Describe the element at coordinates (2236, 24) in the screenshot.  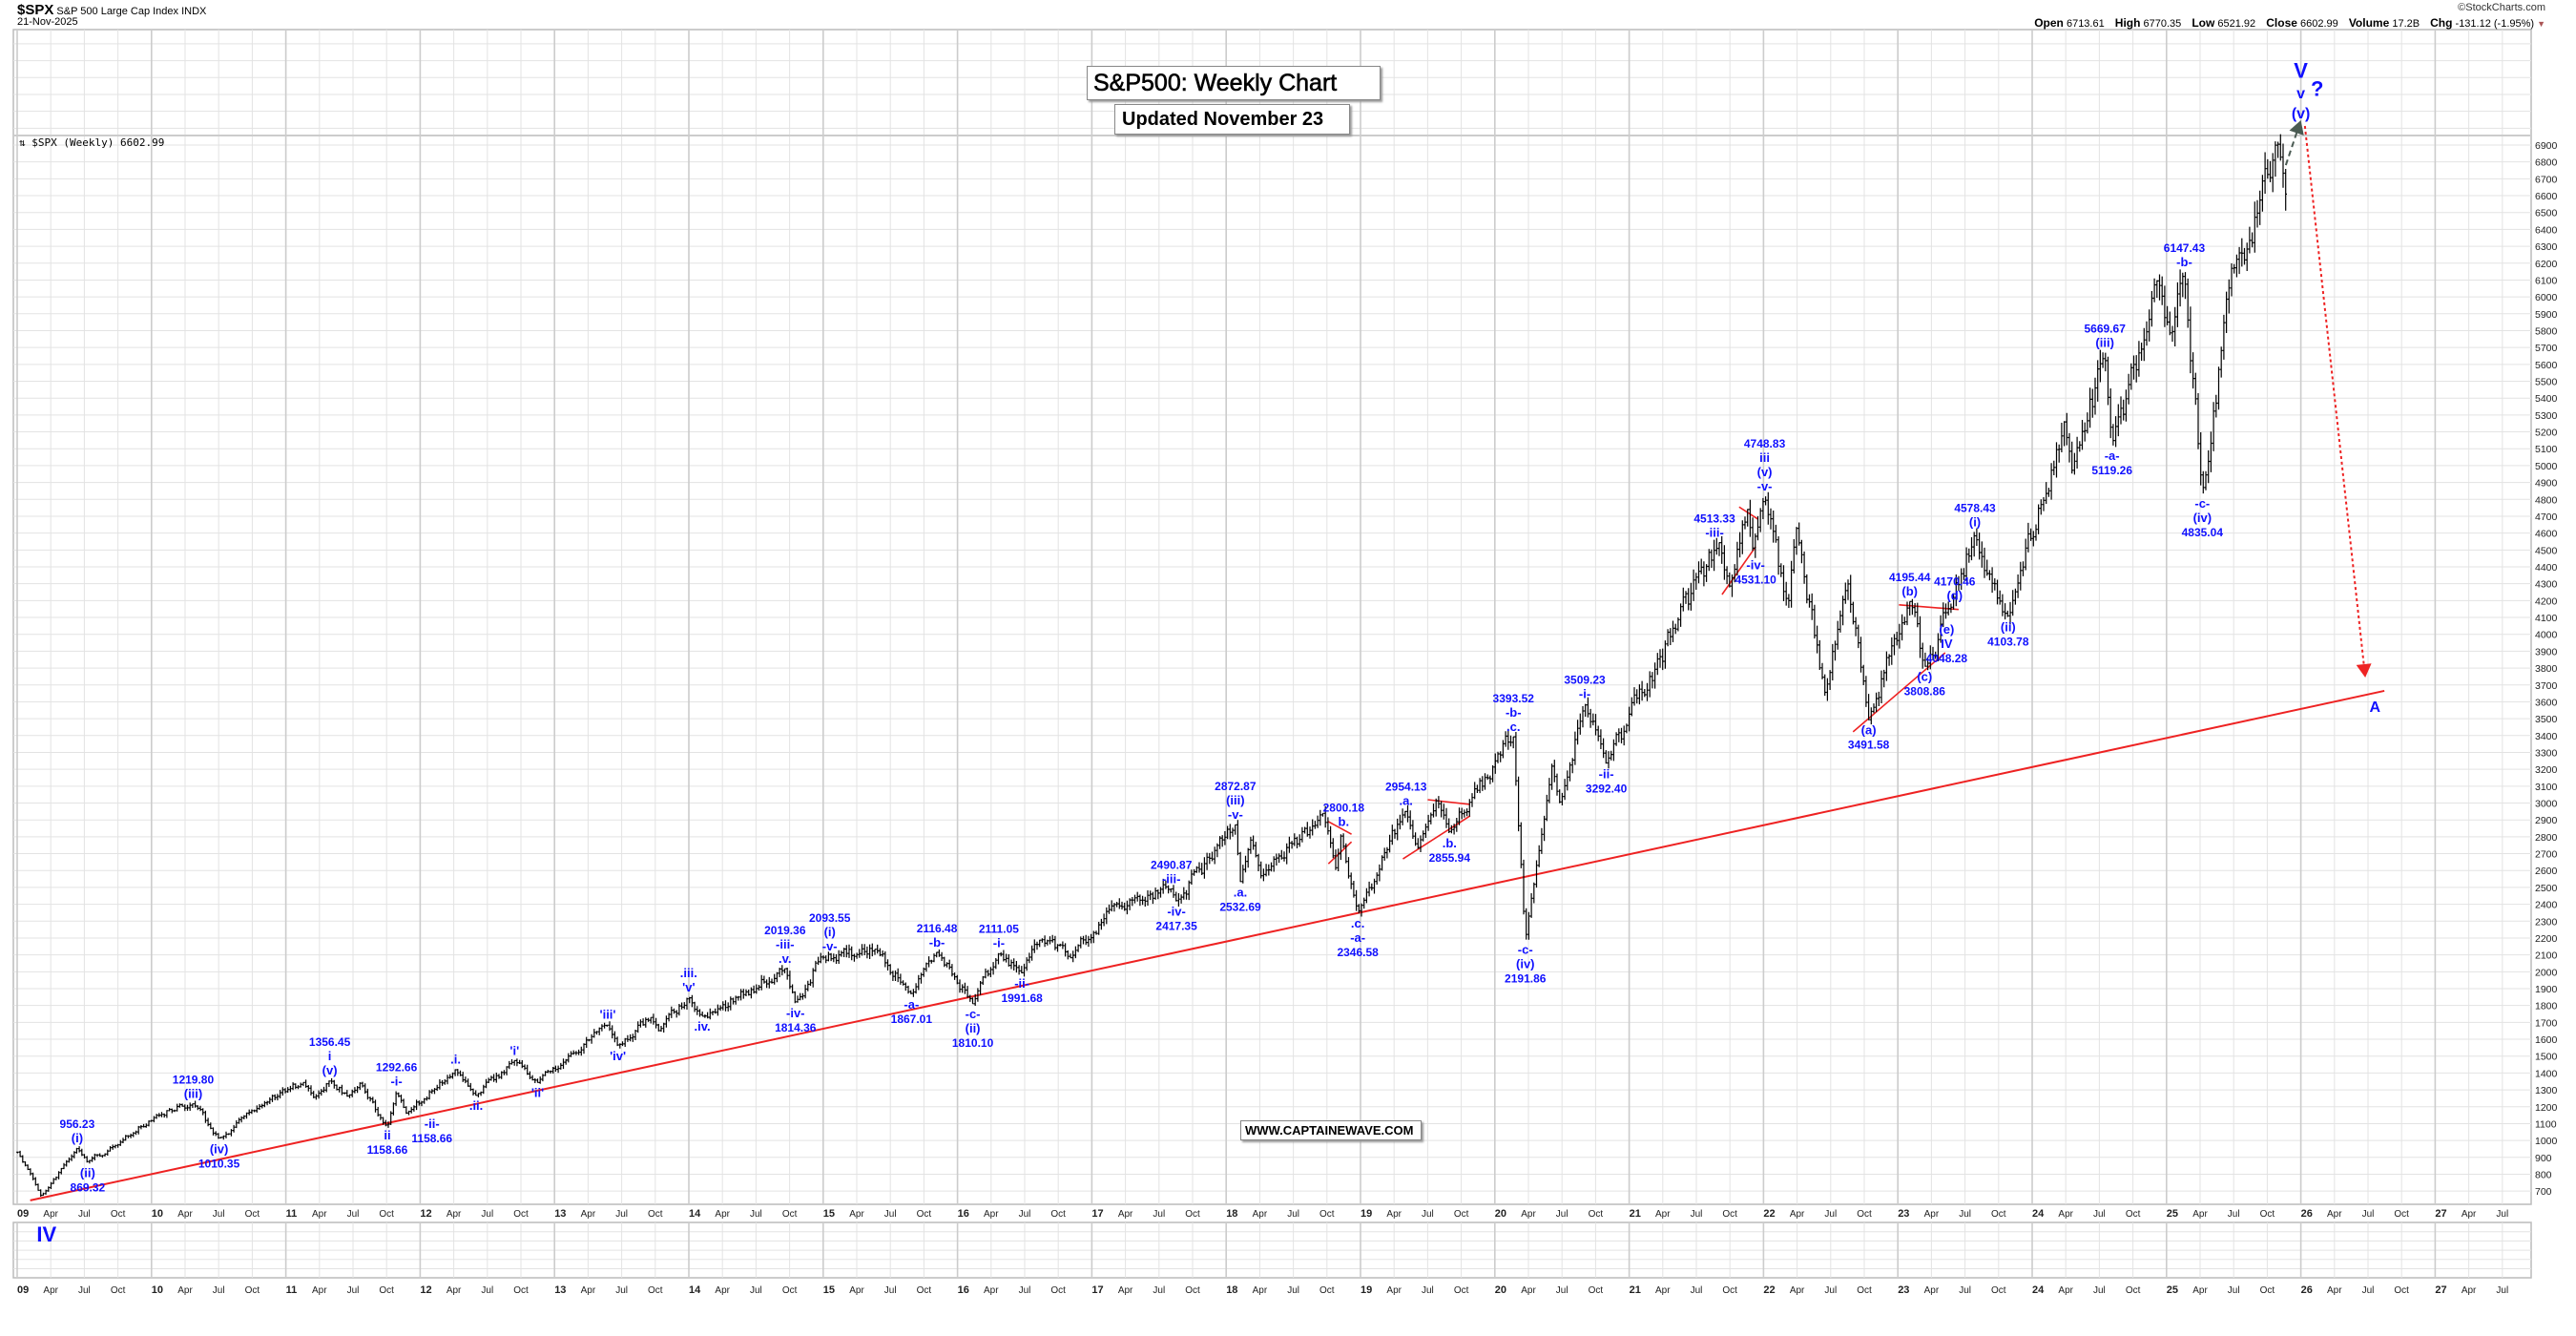
I see `low-value: 6521.92` at that location.